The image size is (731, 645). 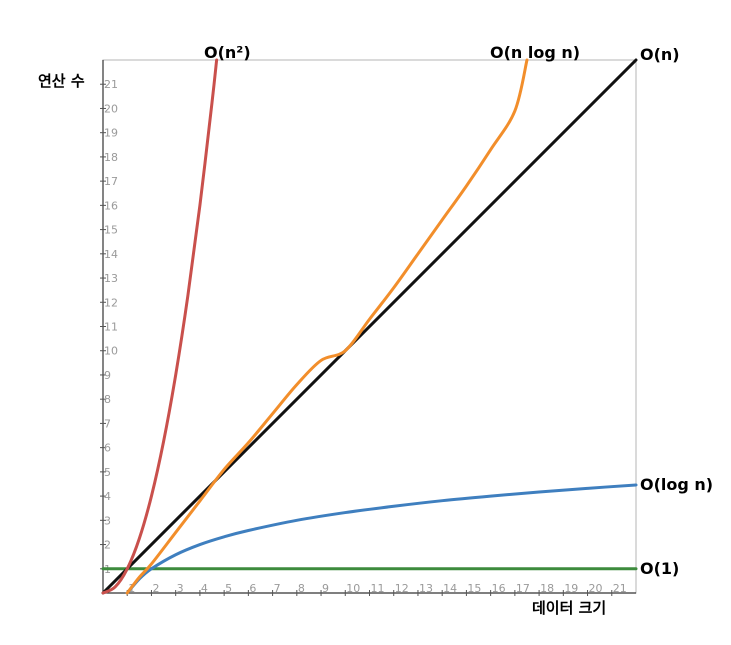 I want to click on y-tick-label: 17, so click(x=111, y=181).